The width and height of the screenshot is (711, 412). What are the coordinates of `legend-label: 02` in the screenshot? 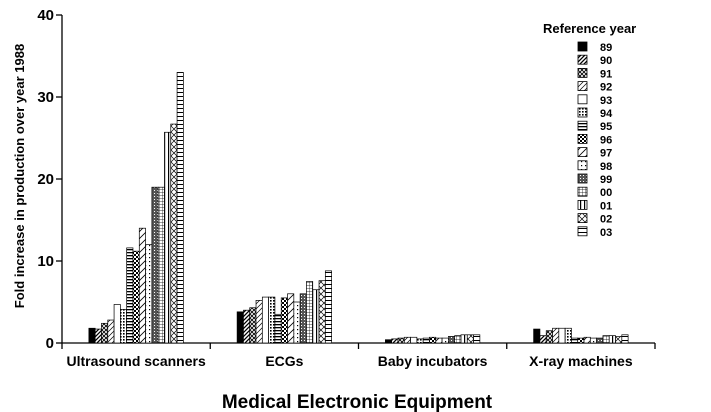 It's located at (606, 220).